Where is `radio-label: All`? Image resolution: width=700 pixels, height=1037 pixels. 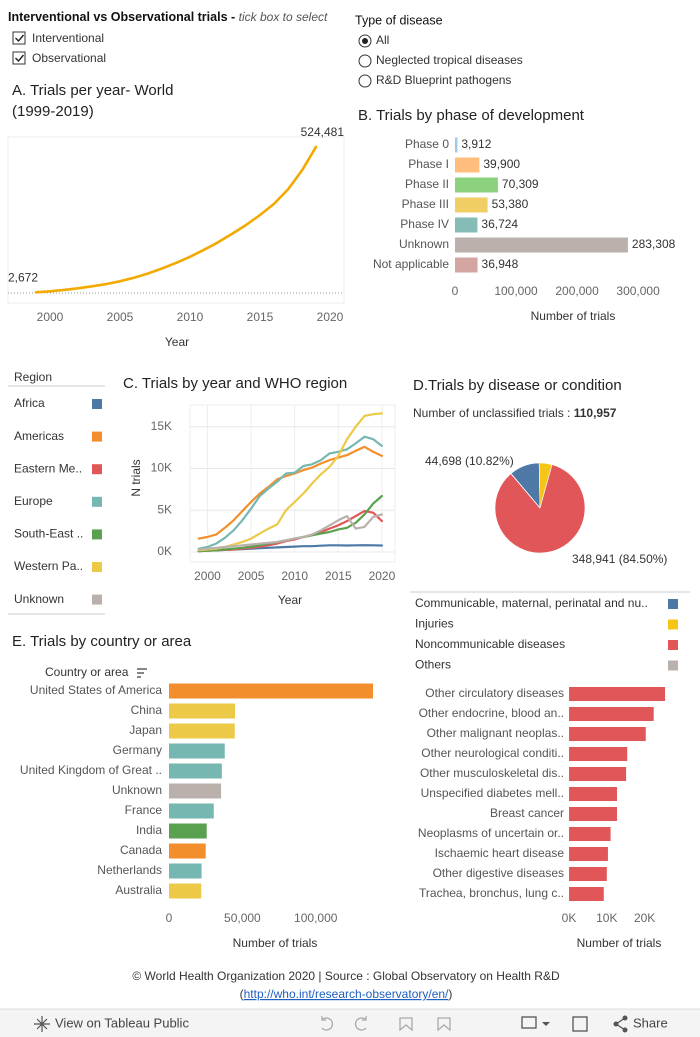 radio-label: All is located at coordinates (382, 40).